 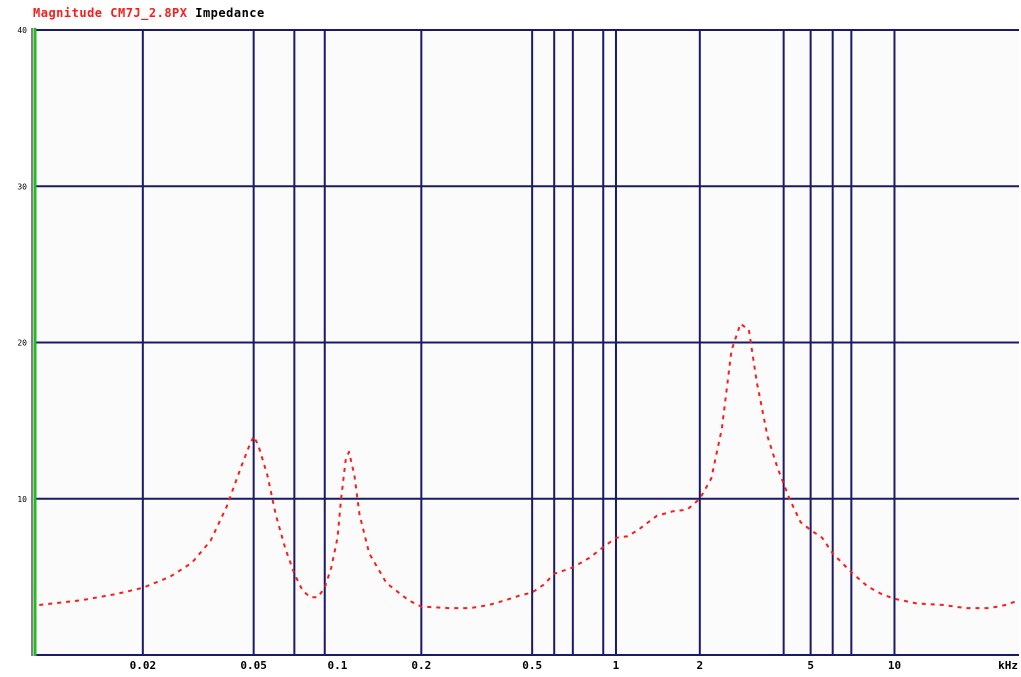 I want to click on x-tick-label: 0.1, so click(x=338, y=665).